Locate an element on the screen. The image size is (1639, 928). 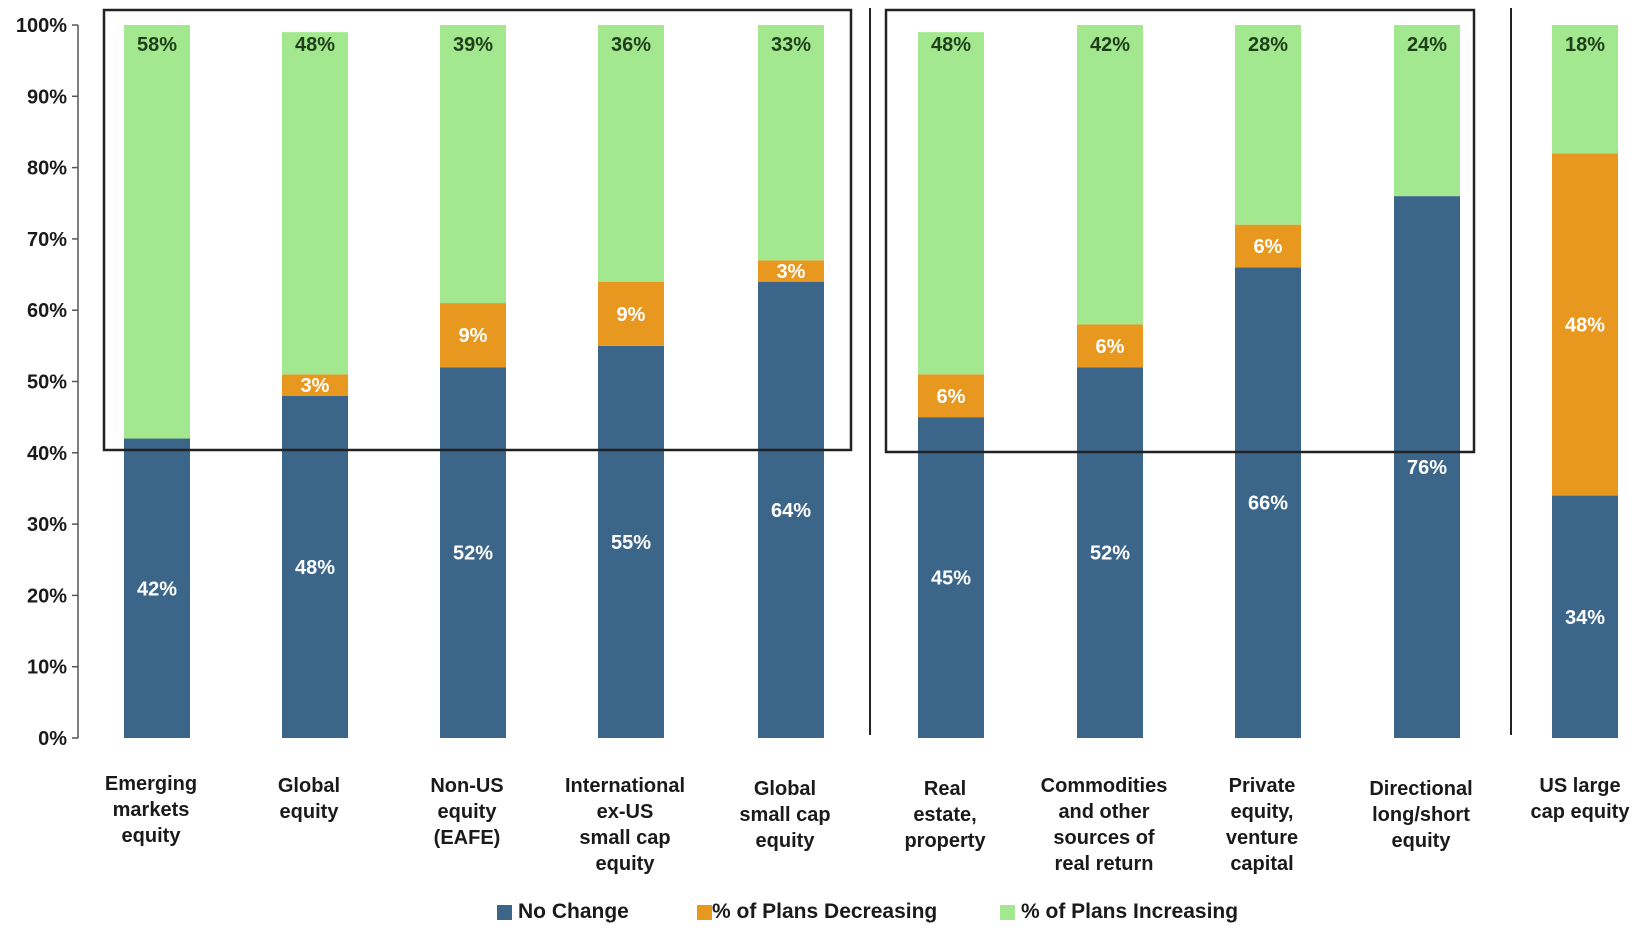
data-label: 66% is located at coordinates (1268, 504).